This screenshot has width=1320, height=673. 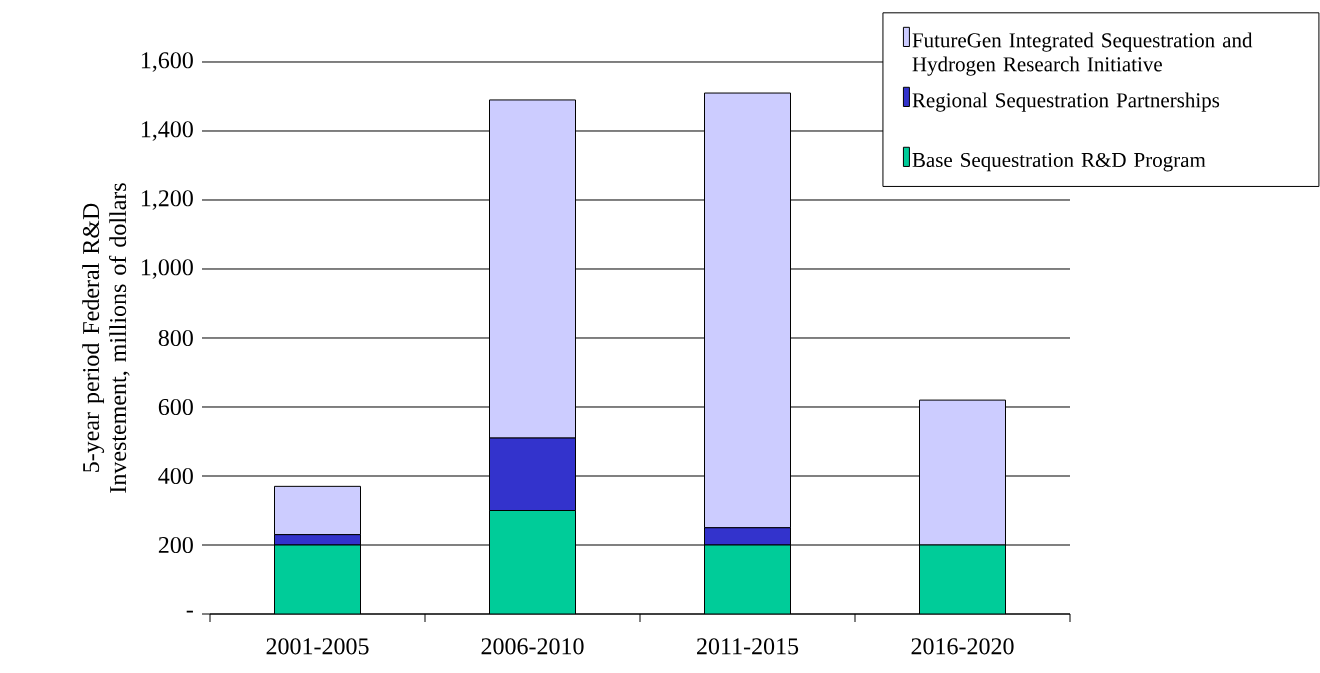 I want to click on x-tick-label: 2006-2010, so click(x=532, y=646).